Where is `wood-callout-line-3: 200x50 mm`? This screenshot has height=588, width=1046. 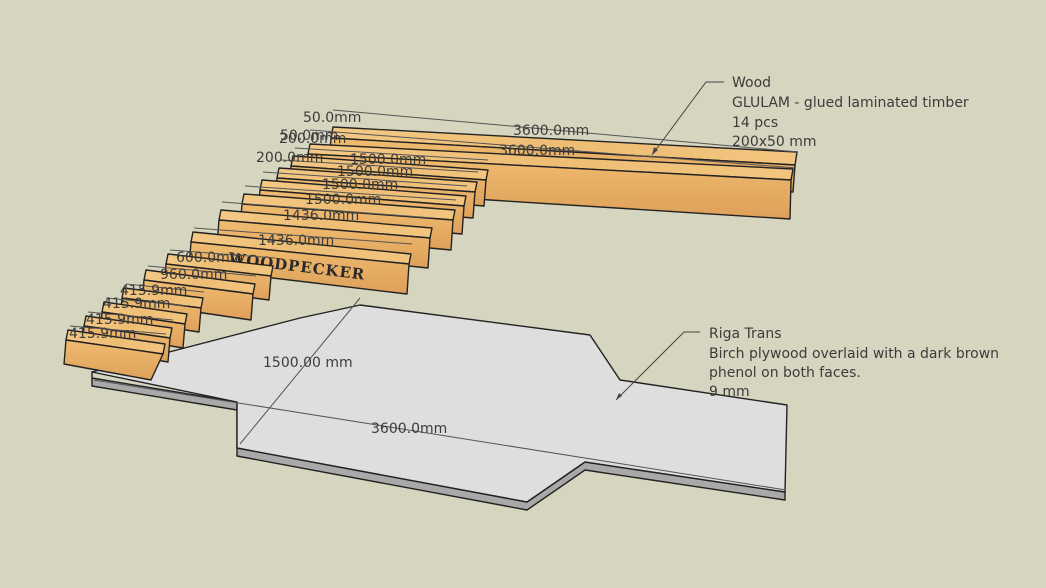 wood-callout-line-3: 200x50 mm is located at coordinates (774, 142).